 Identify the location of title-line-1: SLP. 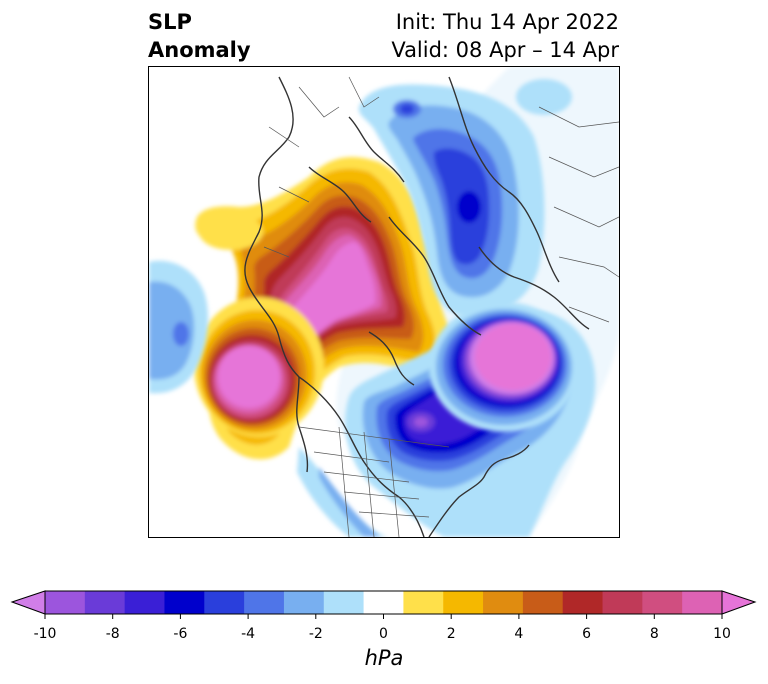
(170, 22).